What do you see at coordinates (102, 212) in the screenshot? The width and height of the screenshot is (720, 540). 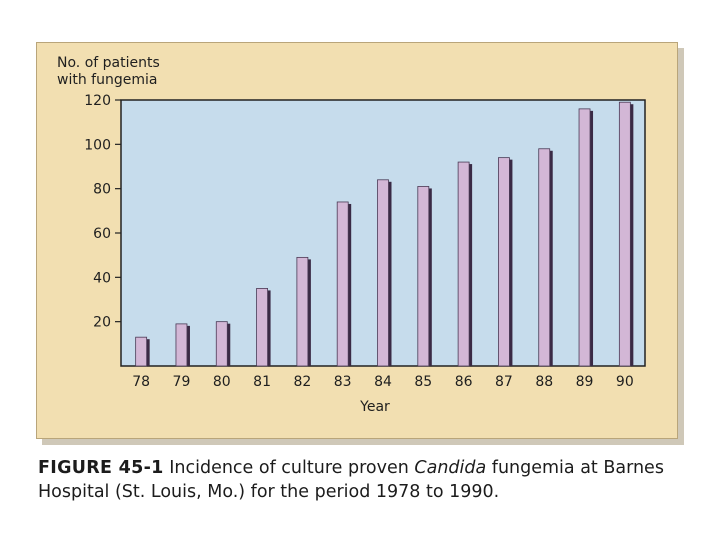 I see `y-axis-ticks: 20 40 60 80 100 120` at bounding box center [102, 212].